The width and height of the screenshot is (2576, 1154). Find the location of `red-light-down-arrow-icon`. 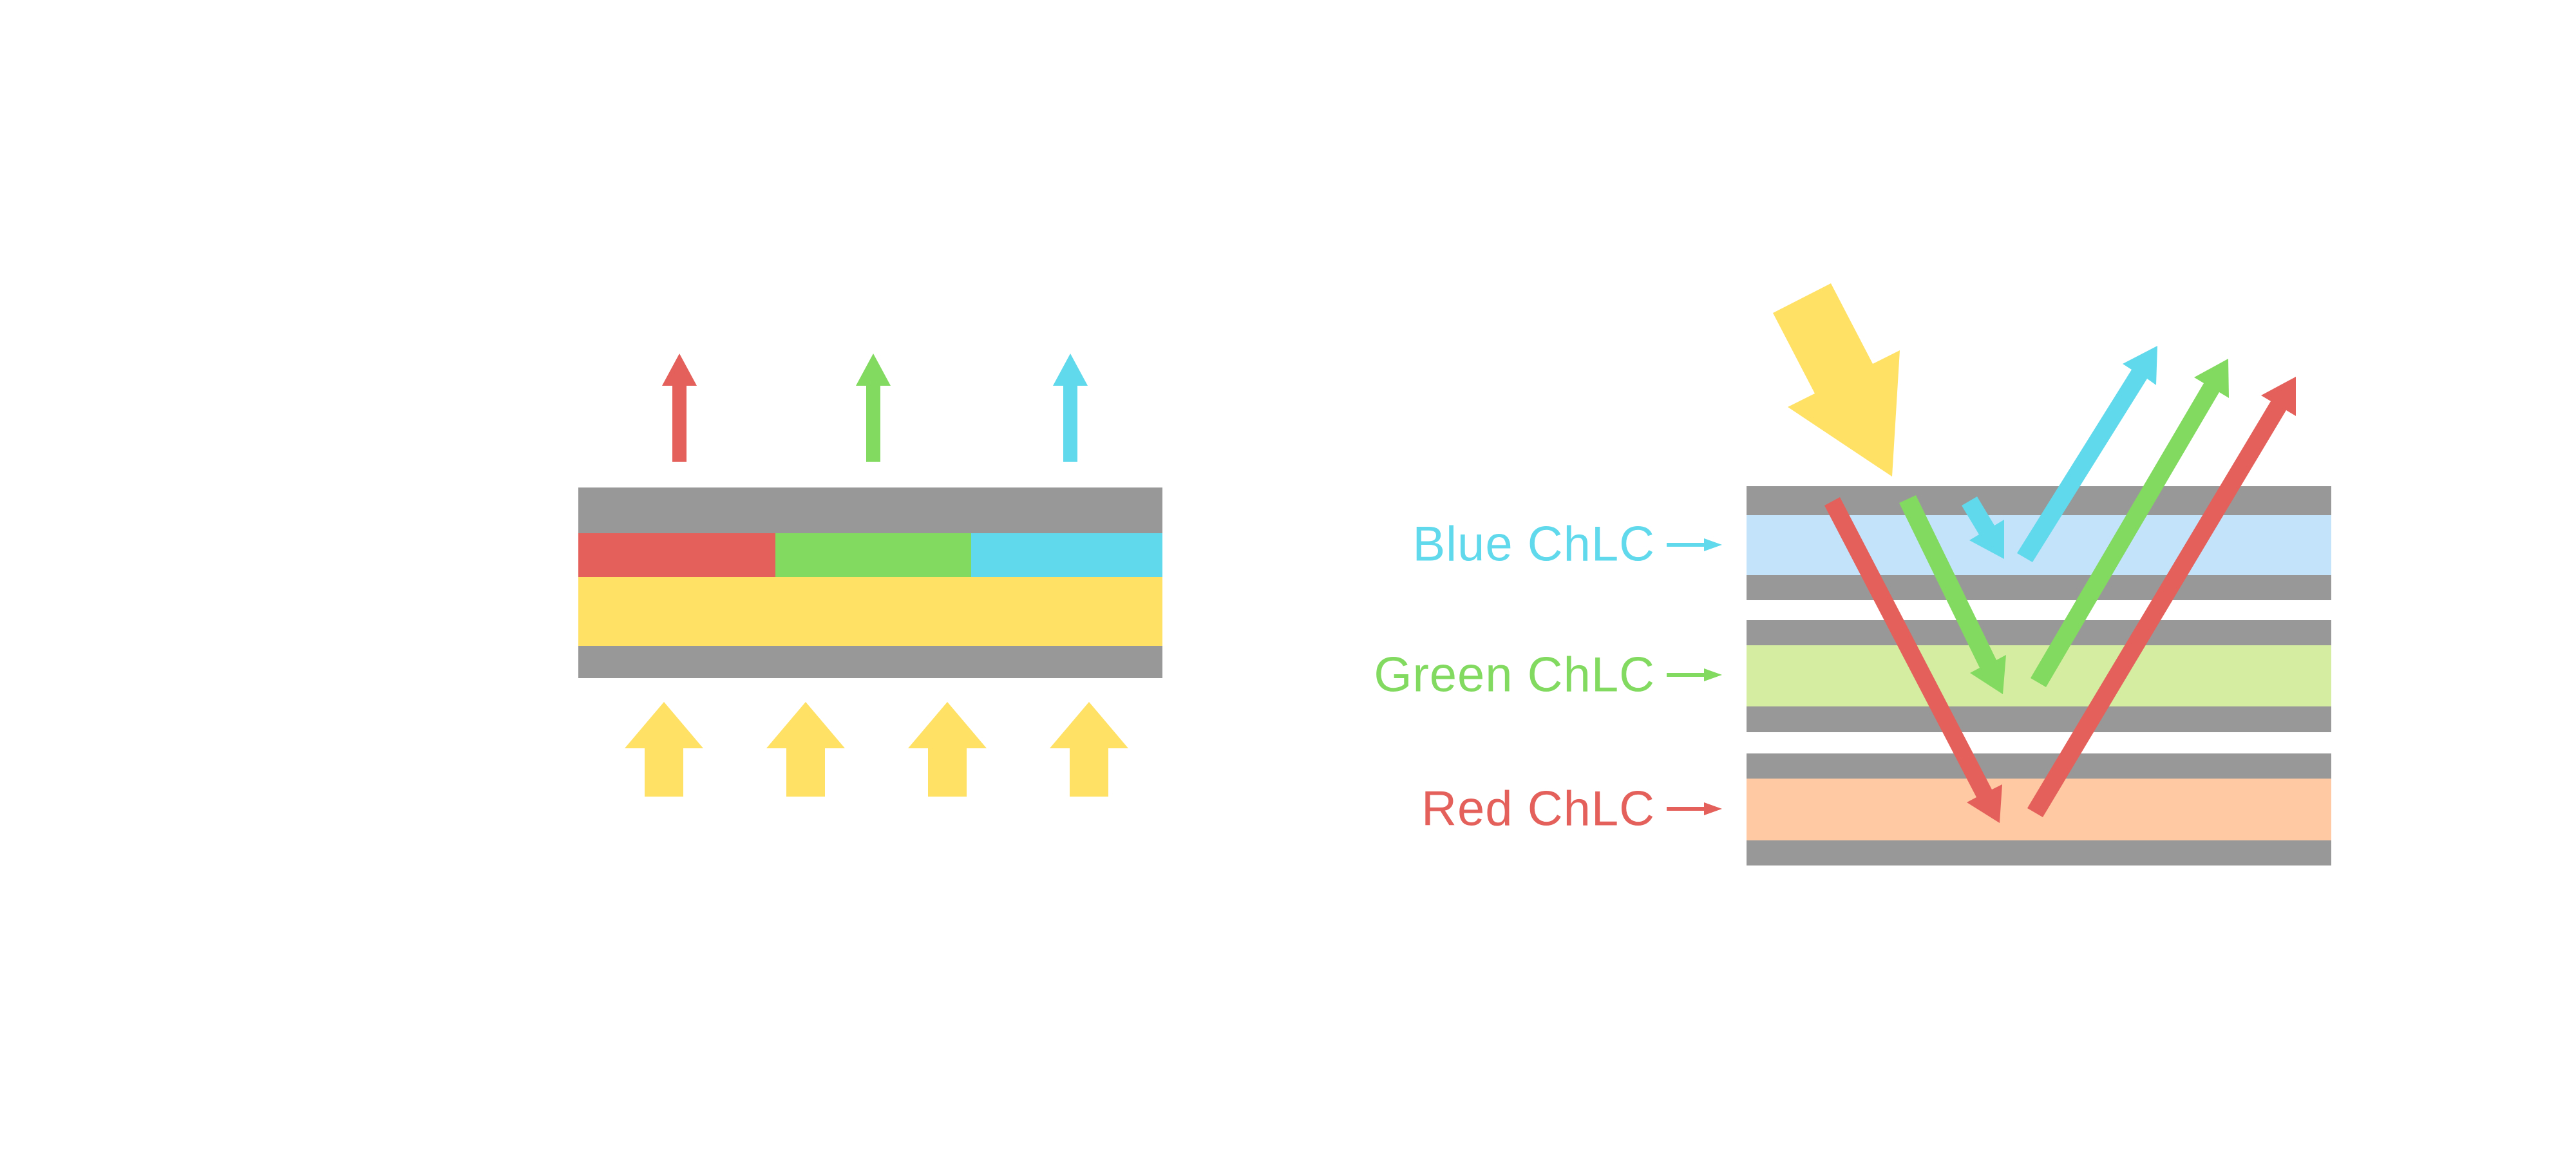

red-light-down-arrow-icon is located at coordinates (1913, 660).